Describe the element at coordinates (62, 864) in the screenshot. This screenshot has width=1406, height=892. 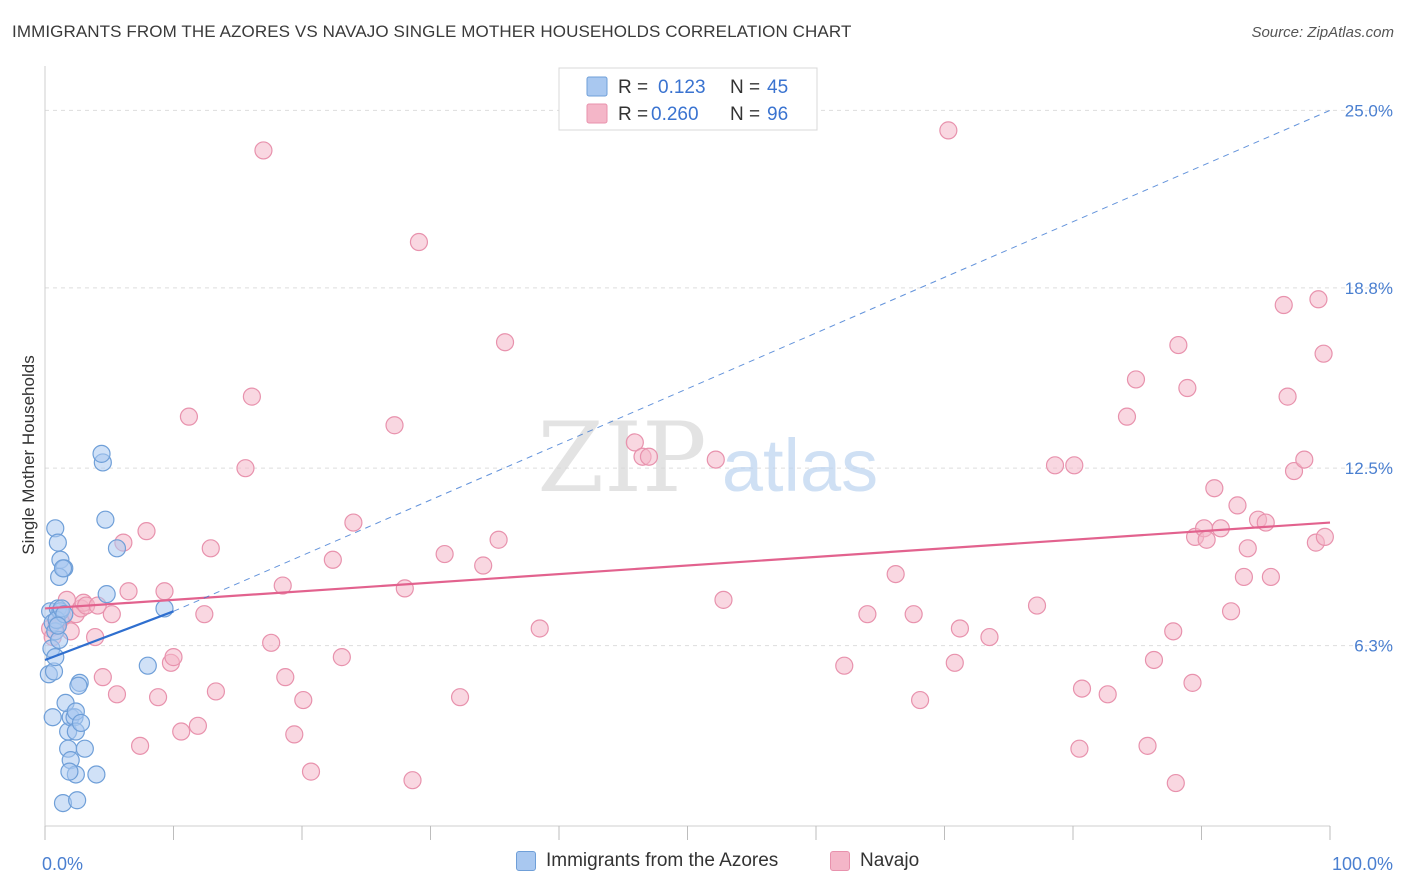
I see `x-tick-label: 0.0%` at that location.